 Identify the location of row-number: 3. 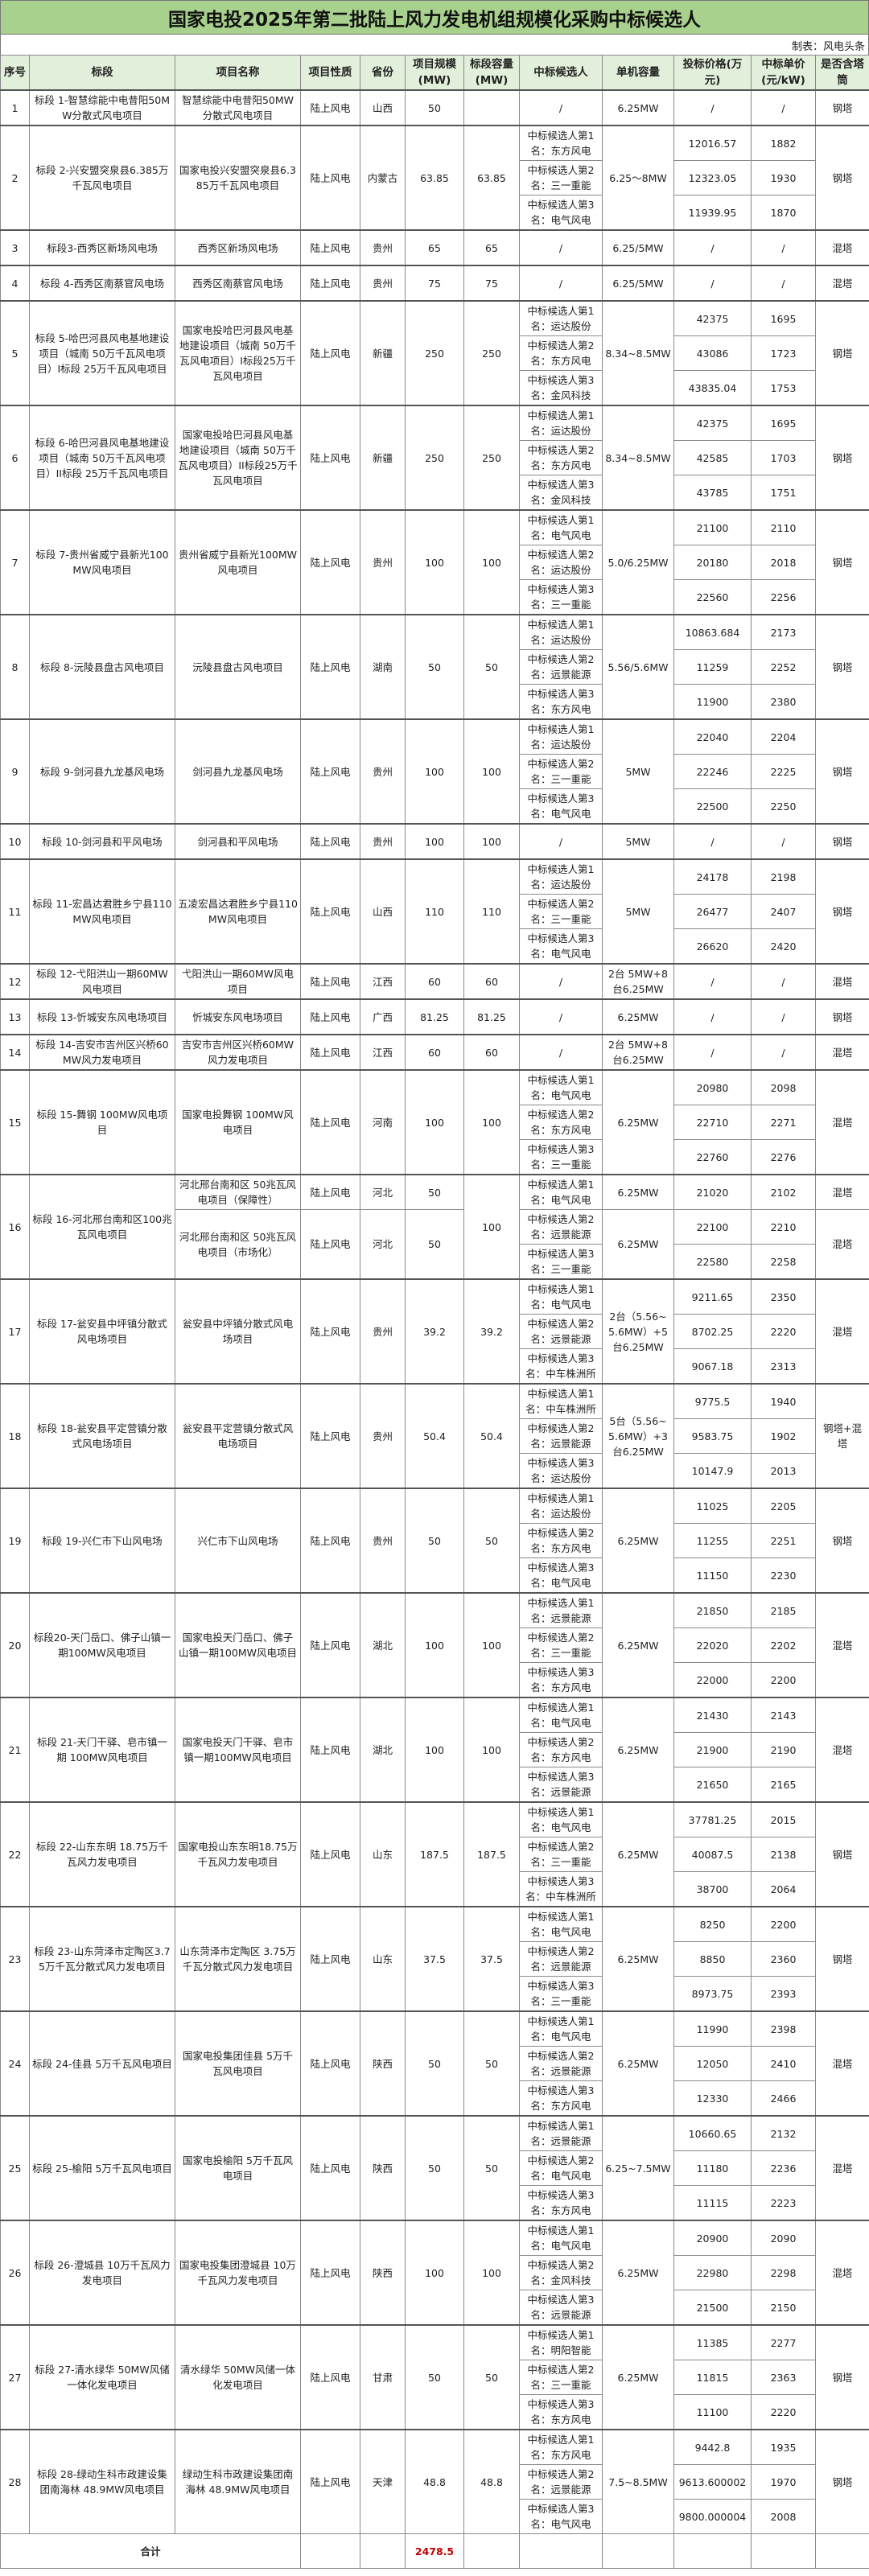
(15, 247).